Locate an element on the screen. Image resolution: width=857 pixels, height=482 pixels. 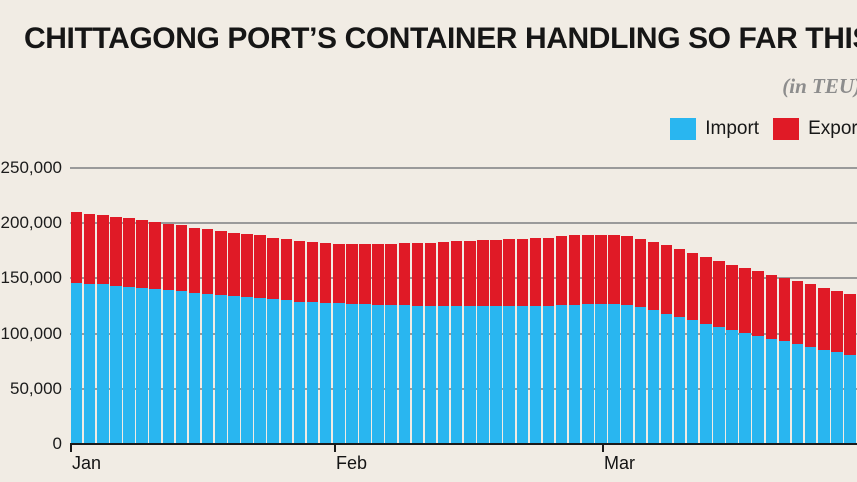
y-tick-label: 200,000 is located at coordinates (31, 223).